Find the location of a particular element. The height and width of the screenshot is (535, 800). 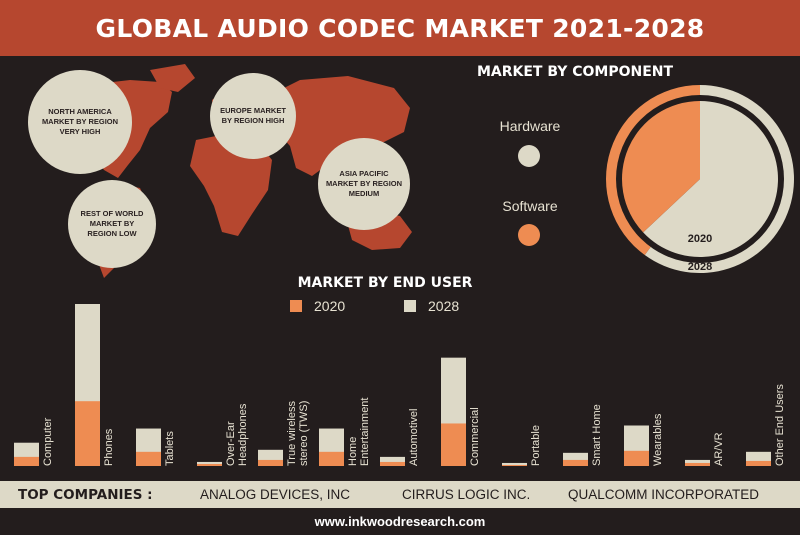

asia-pacific-bubble: ASIA PACIFIC MARKET BY REGION MEDIUM is located at coordinates (364, 184).